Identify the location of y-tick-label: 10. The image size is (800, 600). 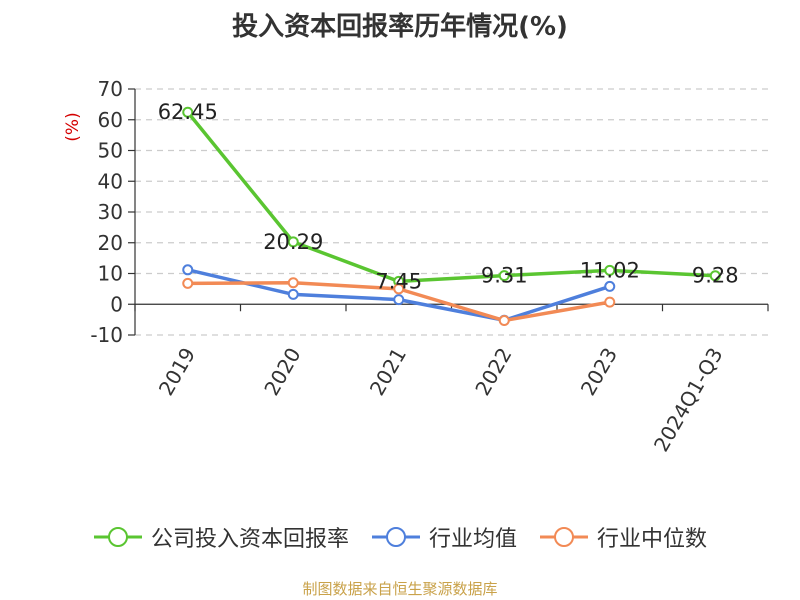
(110, 274).